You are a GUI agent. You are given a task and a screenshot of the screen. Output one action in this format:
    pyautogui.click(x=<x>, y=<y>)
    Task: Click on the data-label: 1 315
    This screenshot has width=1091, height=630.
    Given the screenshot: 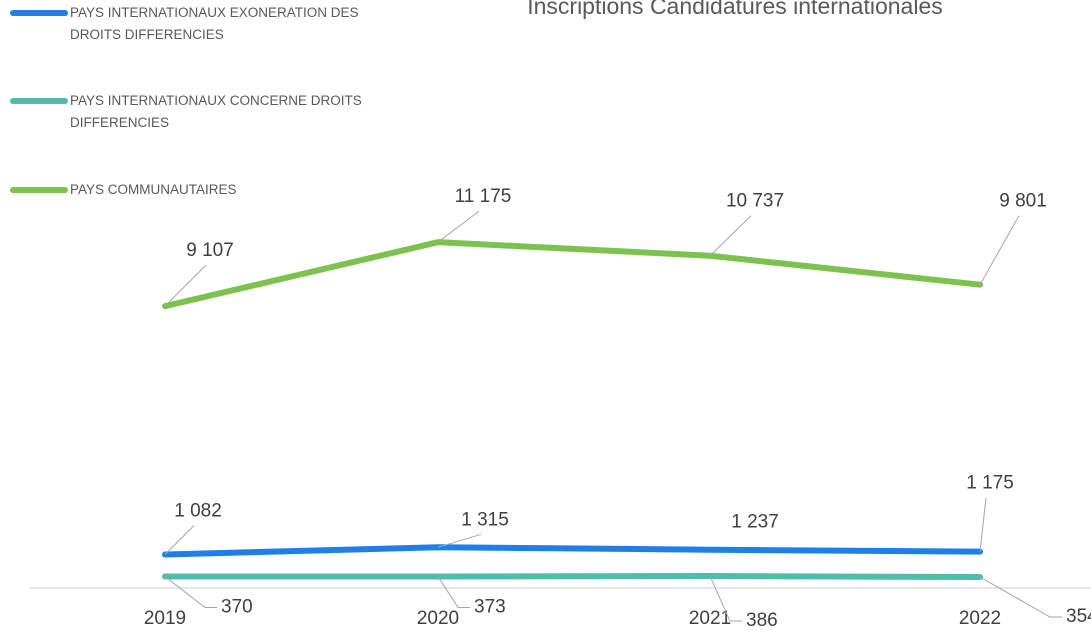 What is the action you would take?
    pyautogui.click(x=485, y=519)
    